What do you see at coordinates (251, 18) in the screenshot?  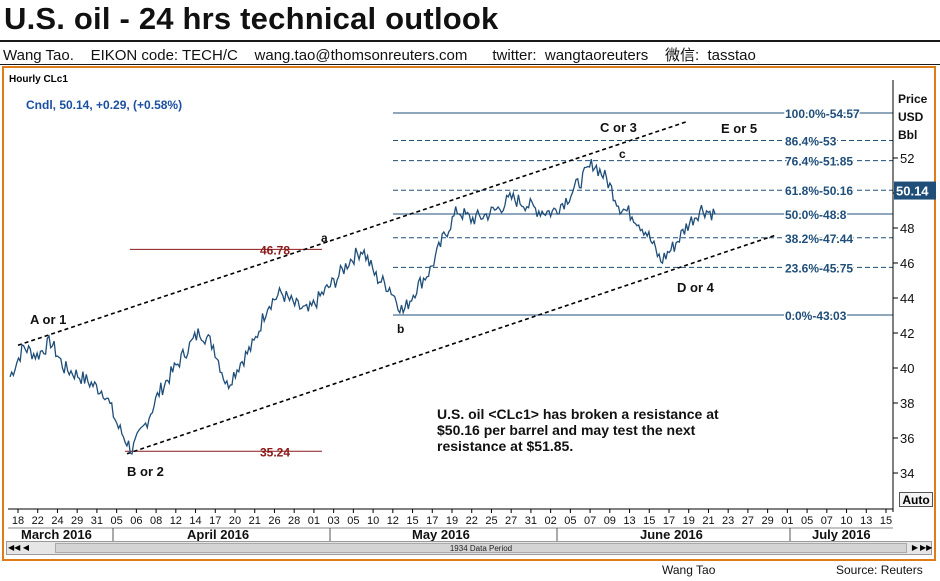 I see `report-title: U.S. oil - 24 hrs technical outlook` at bounding box center [251, 18].